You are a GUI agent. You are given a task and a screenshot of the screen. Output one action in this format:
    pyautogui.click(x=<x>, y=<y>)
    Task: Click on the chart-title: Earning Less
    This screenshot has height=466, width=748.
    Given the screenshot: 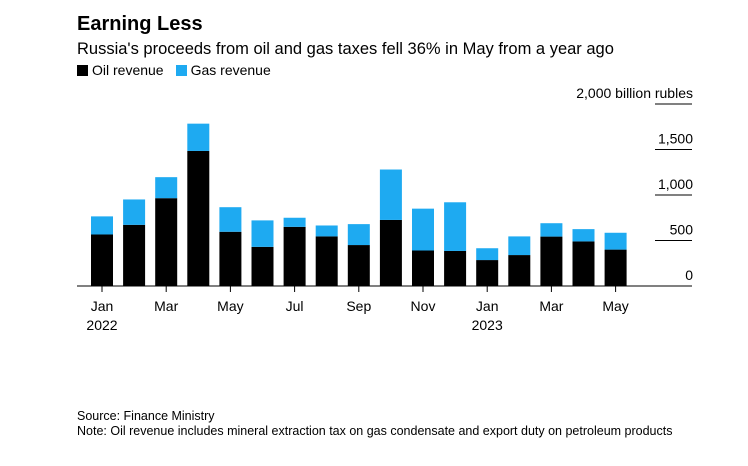 What is the action you would take?
    pyautogui.click(x=140, y=24)
    